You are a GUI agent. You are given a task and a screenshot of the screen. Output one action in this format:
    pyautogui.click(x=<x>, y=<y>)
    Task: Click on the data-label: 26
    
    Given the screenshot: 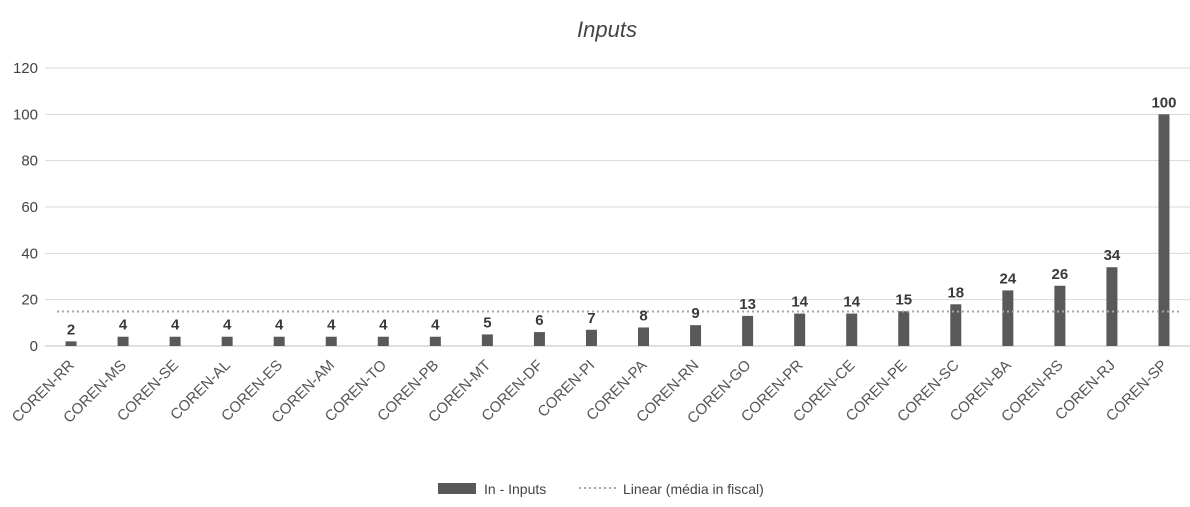 What is the action you would take?
    pyautogui.click(x=1060, y=274)
    